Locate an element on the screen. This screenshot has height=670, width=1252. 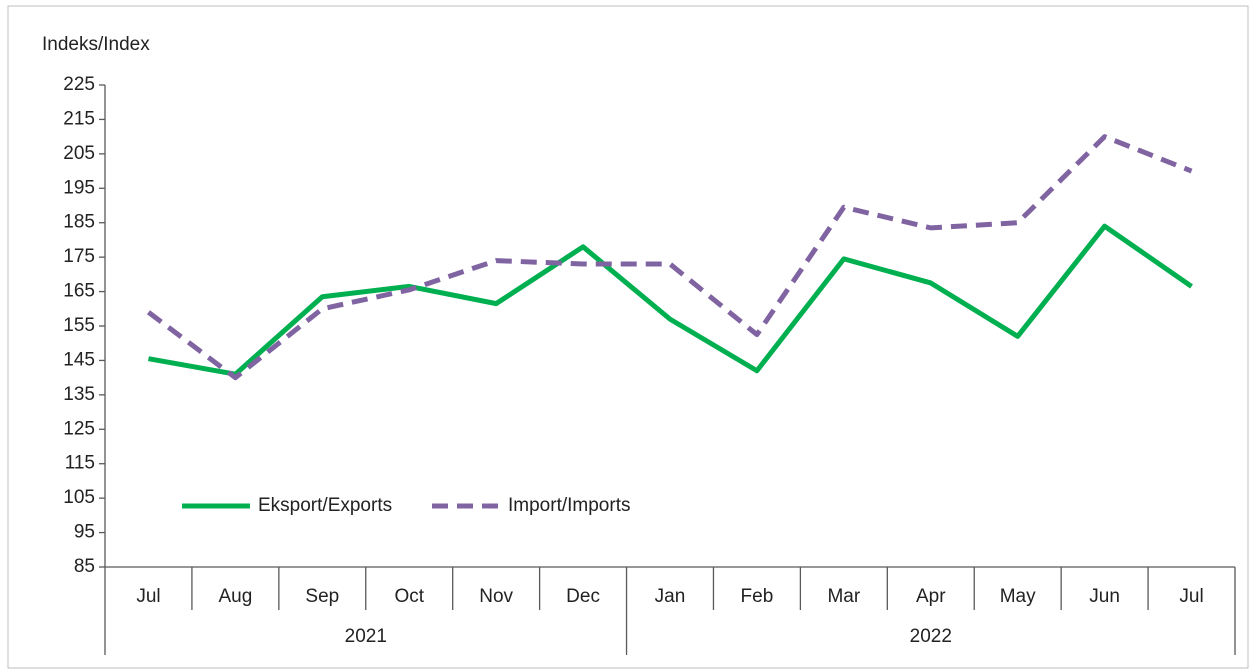
x-tick-label: Apr is located at coordinates (931, 596).